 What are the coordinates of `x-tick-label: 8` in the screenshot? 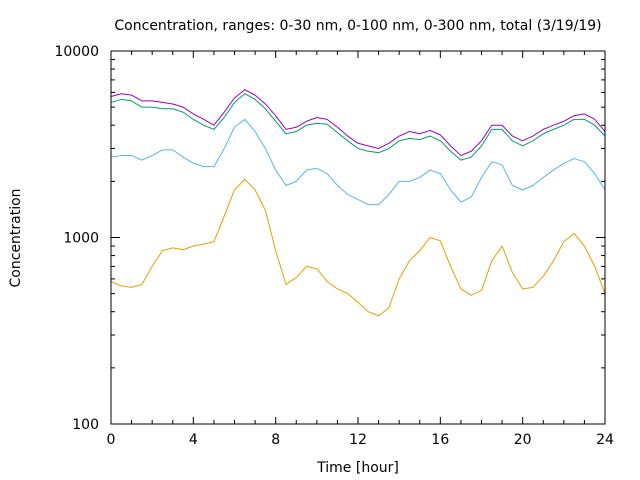 It's located at (275, 440).